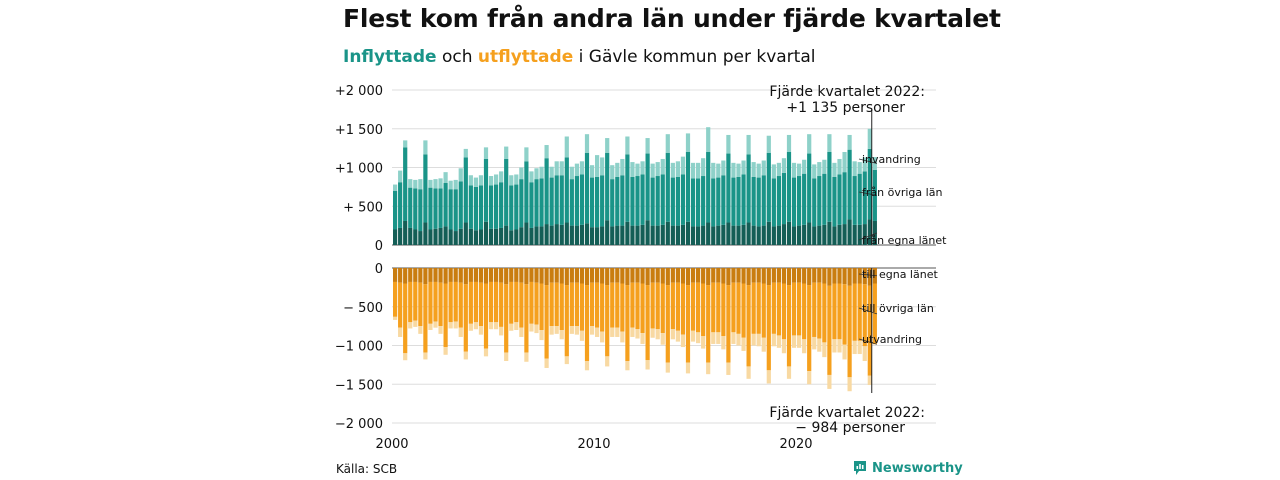  What do you see at coordinates (391, 444) in the screenshot?
I see `xtick-label: 2000` at bounding box center [391, 444].